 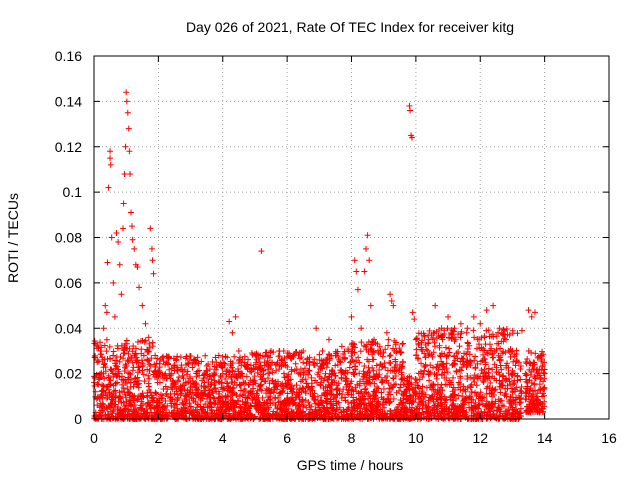 What do you see at coordinates (352, 438) in the screenshot?
I see `x-tick-label: 8` at bounding box center [352, 438].